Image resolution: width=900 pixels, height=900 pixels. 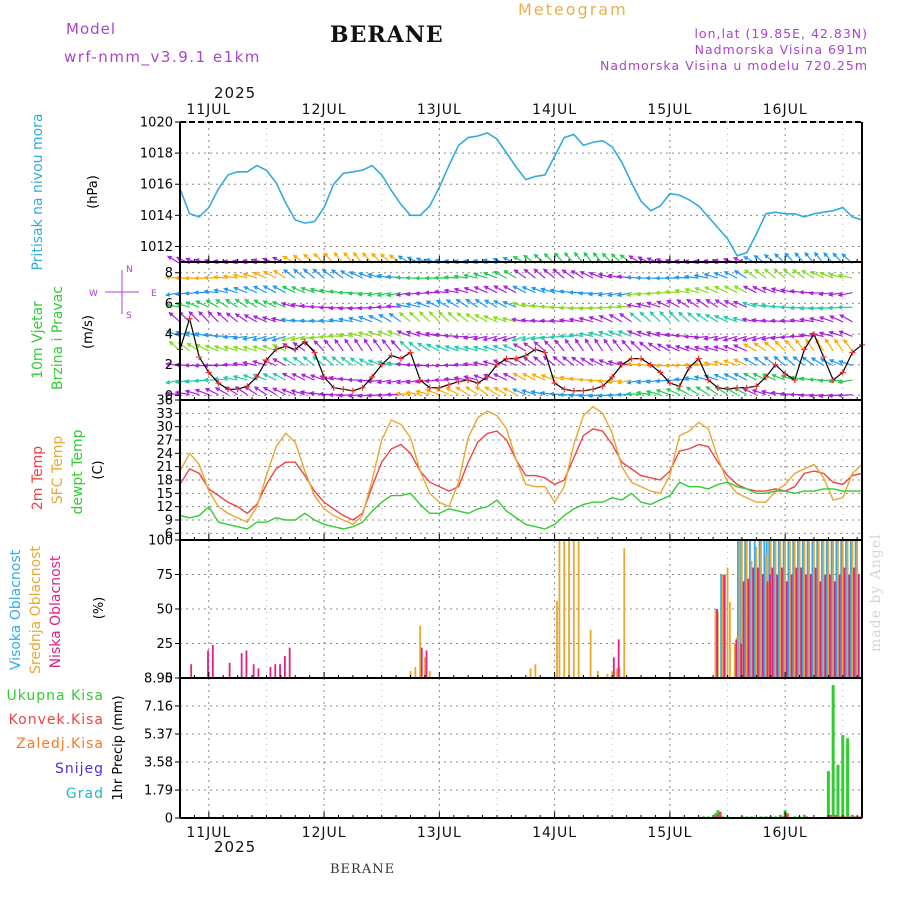 I want to click on date-label-bottom: 15JUL, so click(x=669, y=833).